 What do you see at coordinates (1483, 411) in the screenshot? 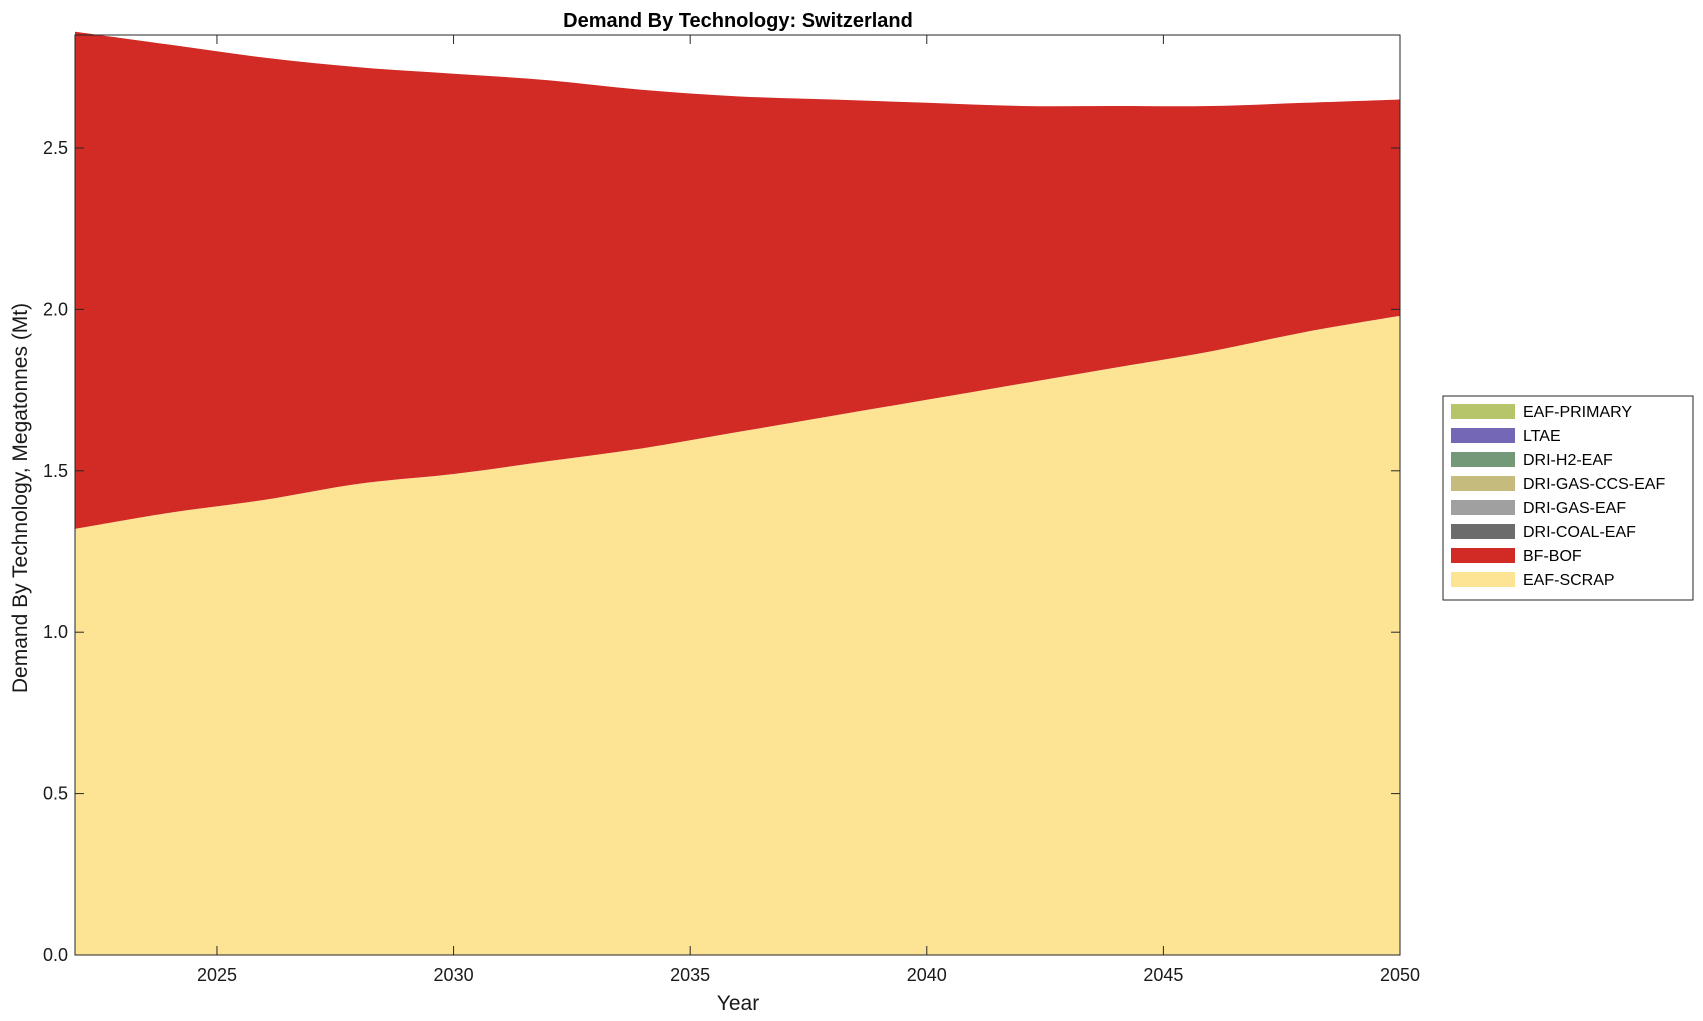
I see `legend-swatch-eaf-primary` at bounding box center [1483, 411].